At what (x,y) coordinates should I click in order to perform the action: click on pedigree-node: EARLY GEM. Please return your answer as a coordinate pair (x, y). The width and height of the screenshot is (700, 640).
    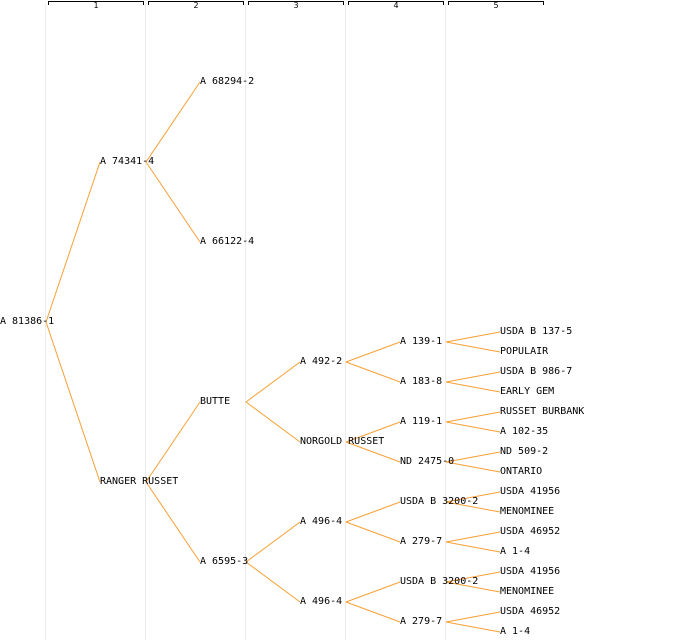
    Looking at the image, I should click on (527, 391).